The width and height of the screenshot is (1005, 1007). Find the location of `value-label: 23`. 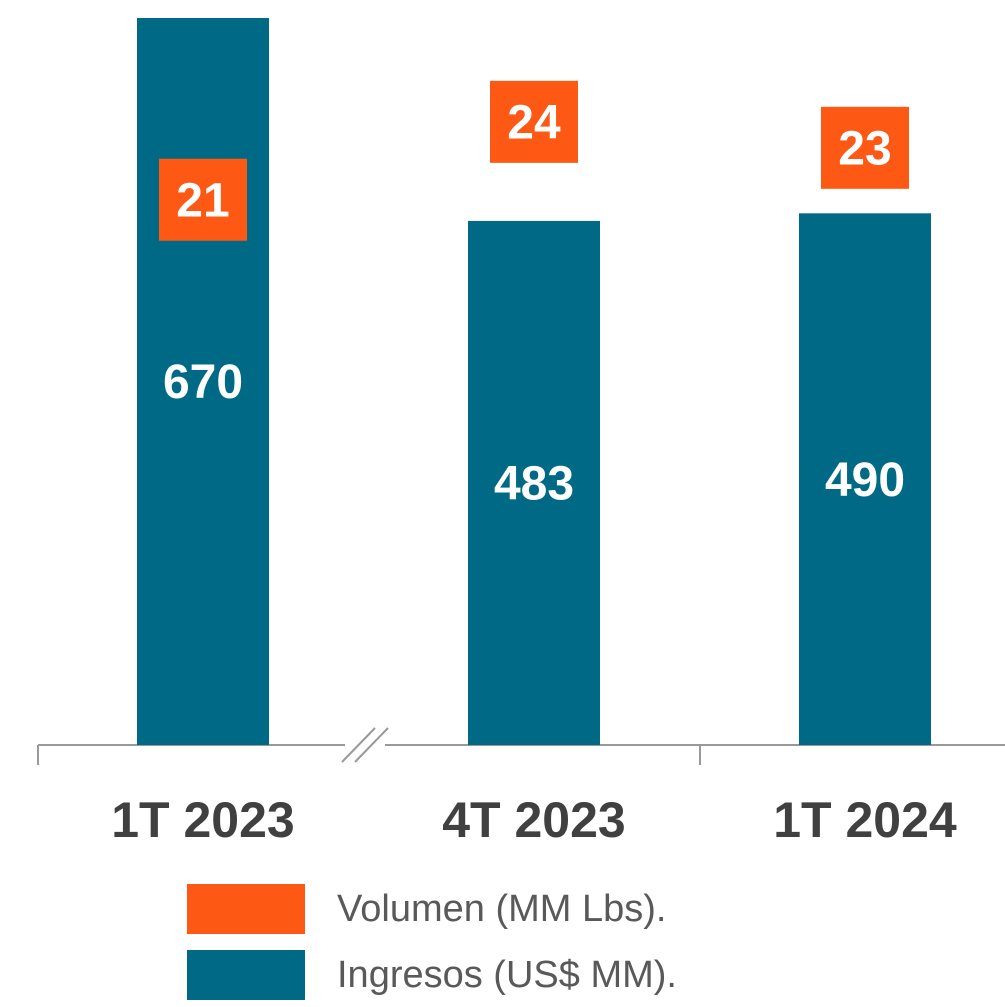

value-label: 23 is located at coordinates (864, 148).